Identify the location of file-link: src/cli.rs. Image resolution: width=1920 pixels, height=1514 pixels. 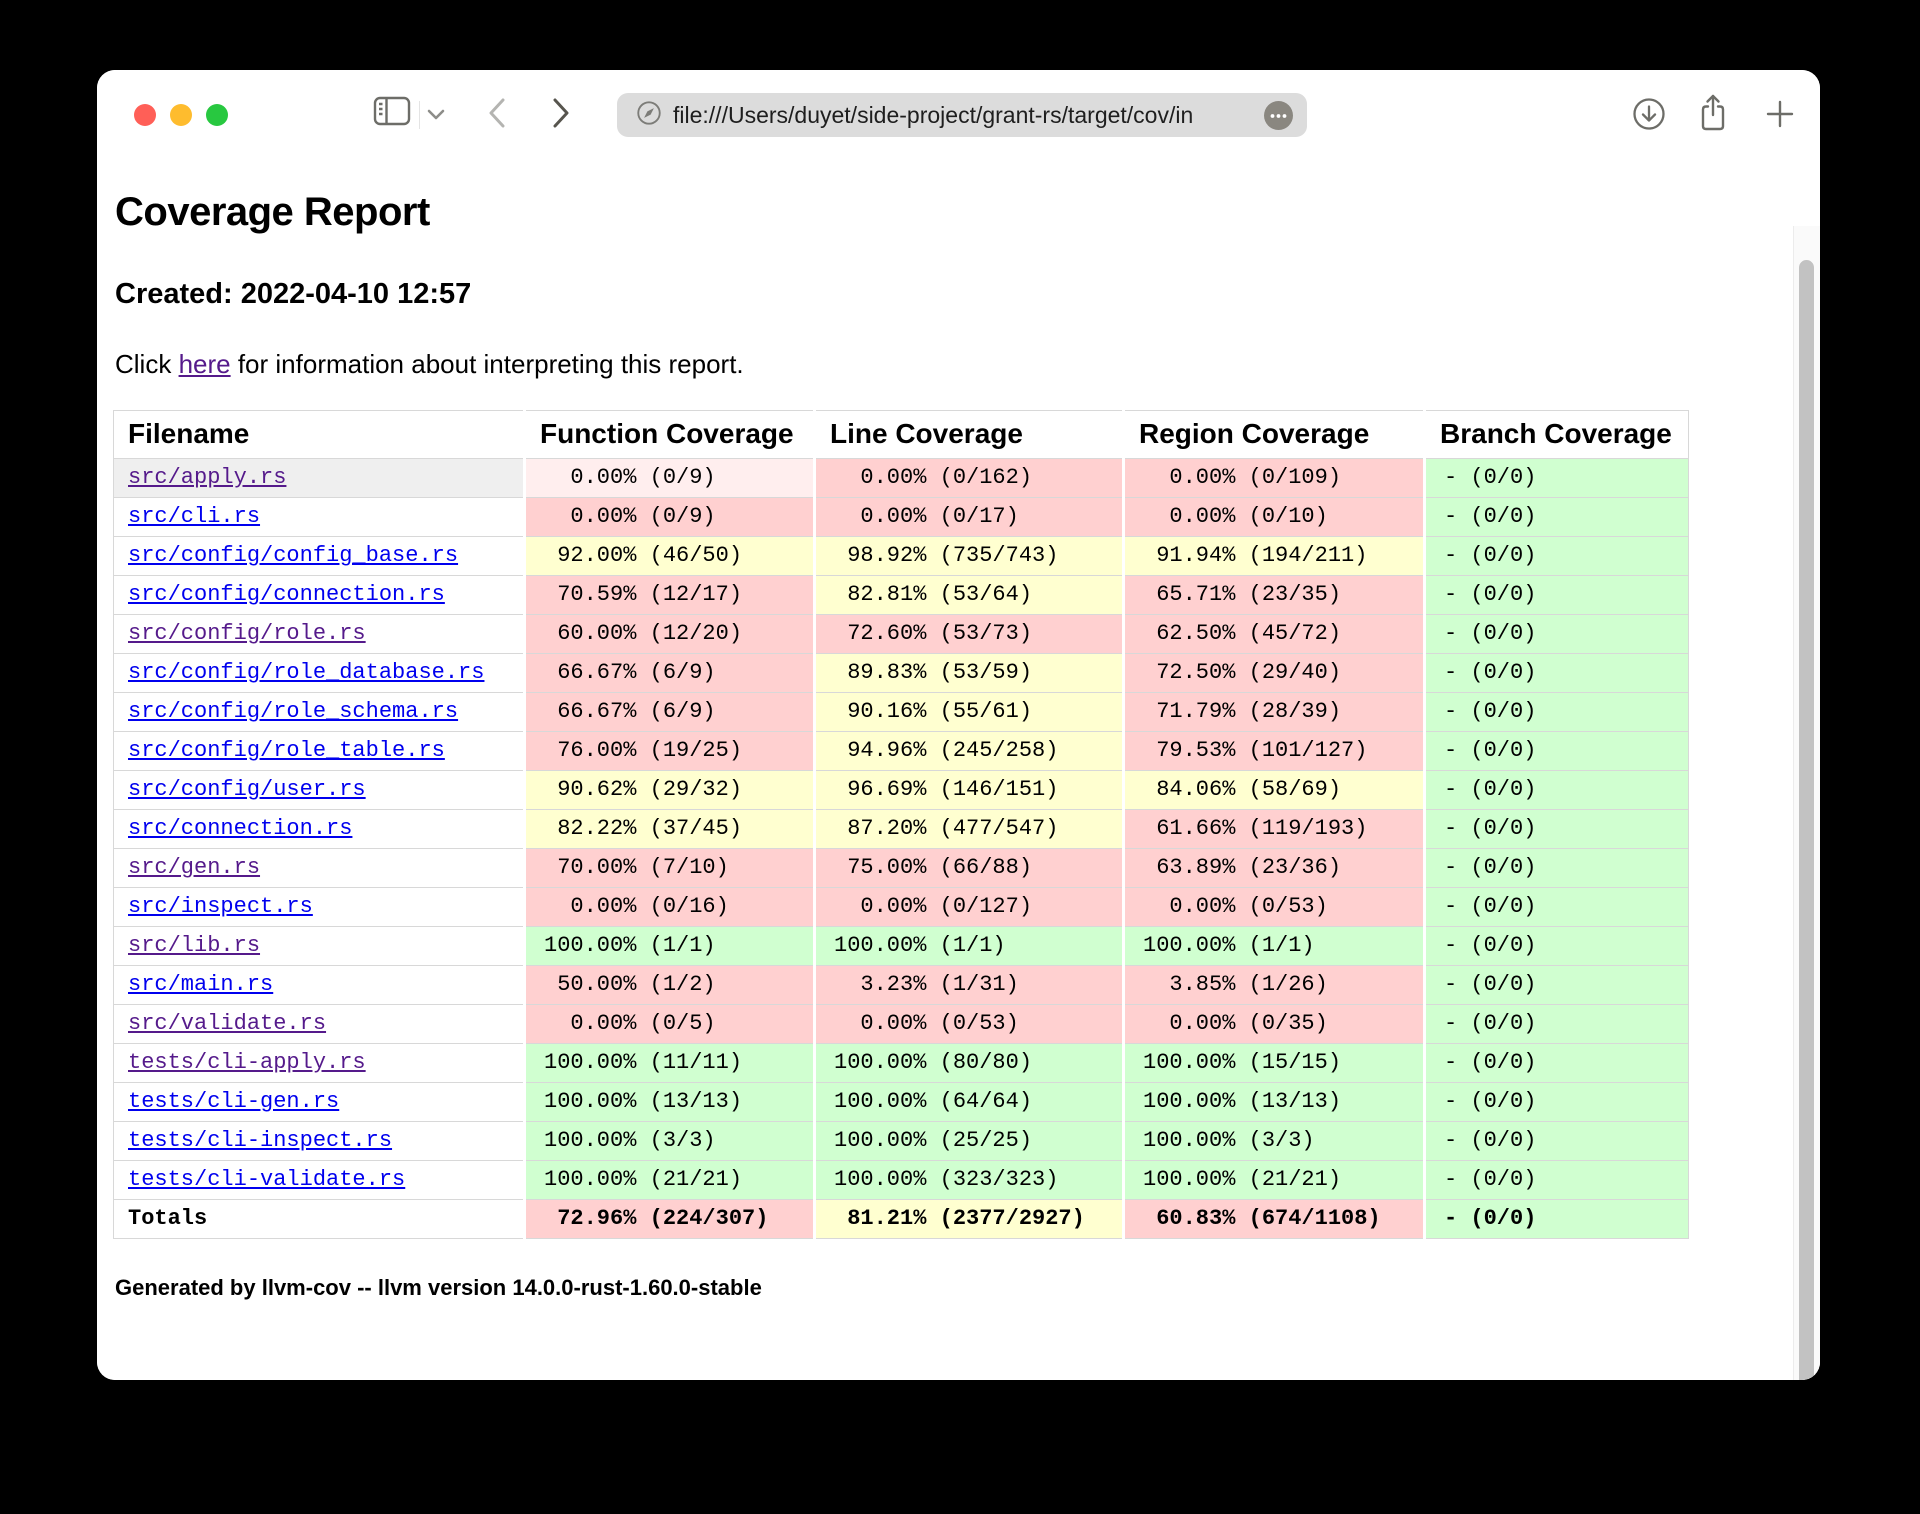
(194, 516).